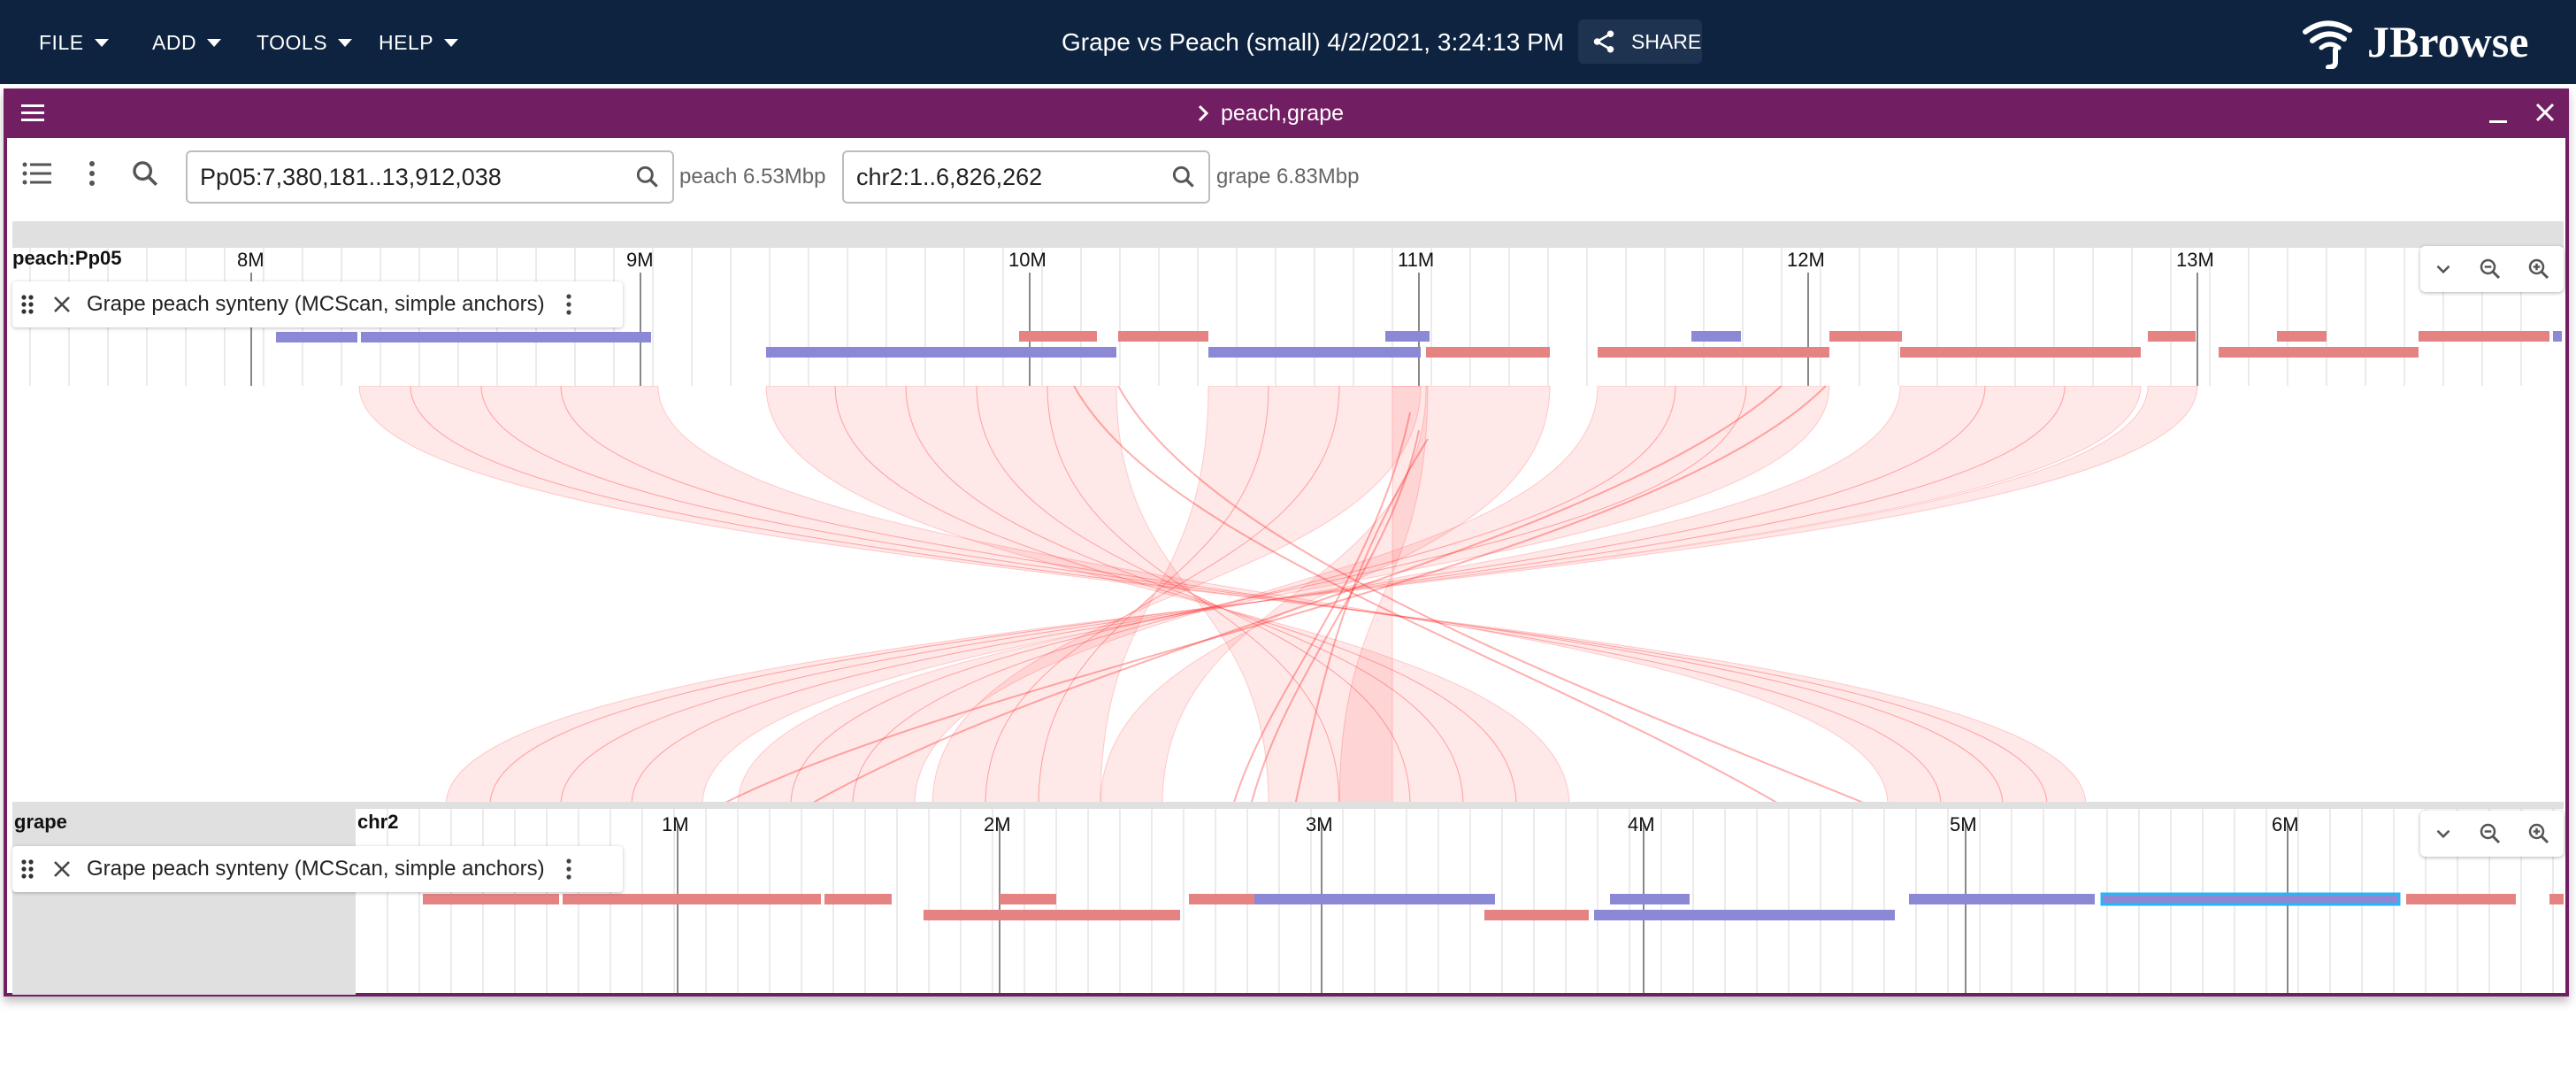  I want to click on peach-refname-label: peach:Pp05, so click(67, 258).